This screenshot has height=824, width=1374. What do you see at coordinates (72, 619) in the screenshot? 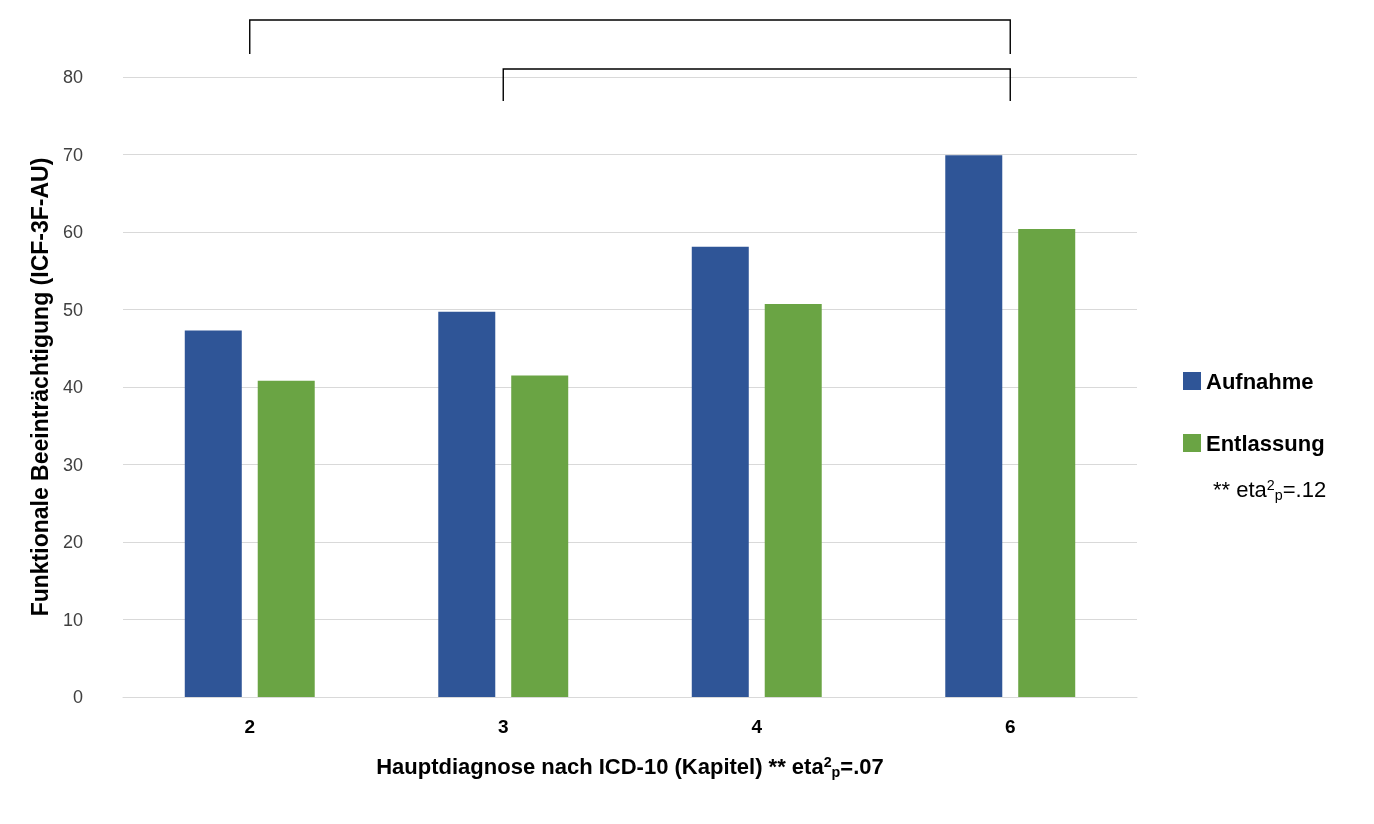
I see `y-tick-label: 10` at bounding box center [72, 619].